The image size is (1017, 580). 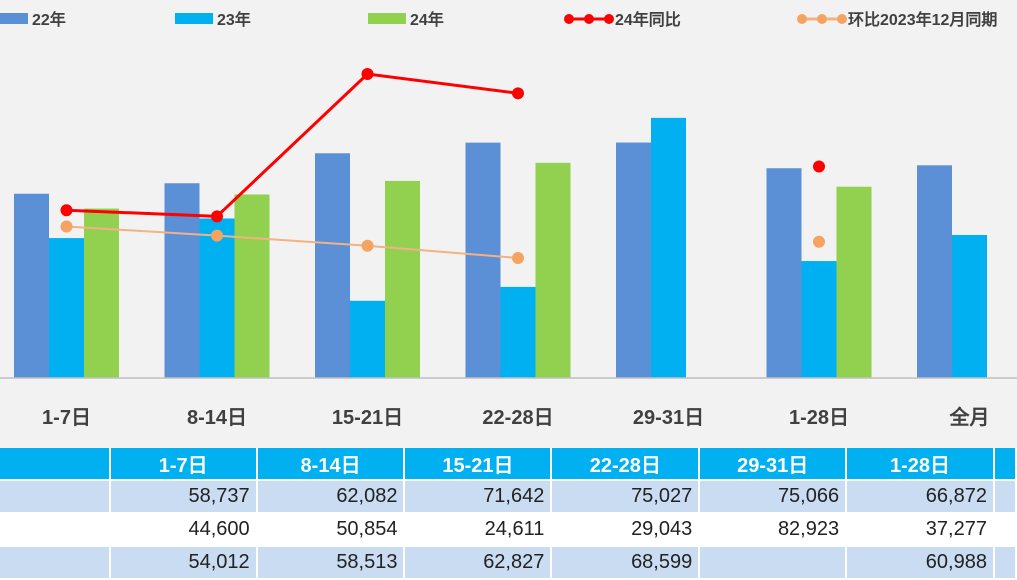 What do you see at coordinates (784, 273) in the screenshot?
I see `bar-22年-1-28日` at bounding box center [784, 273].